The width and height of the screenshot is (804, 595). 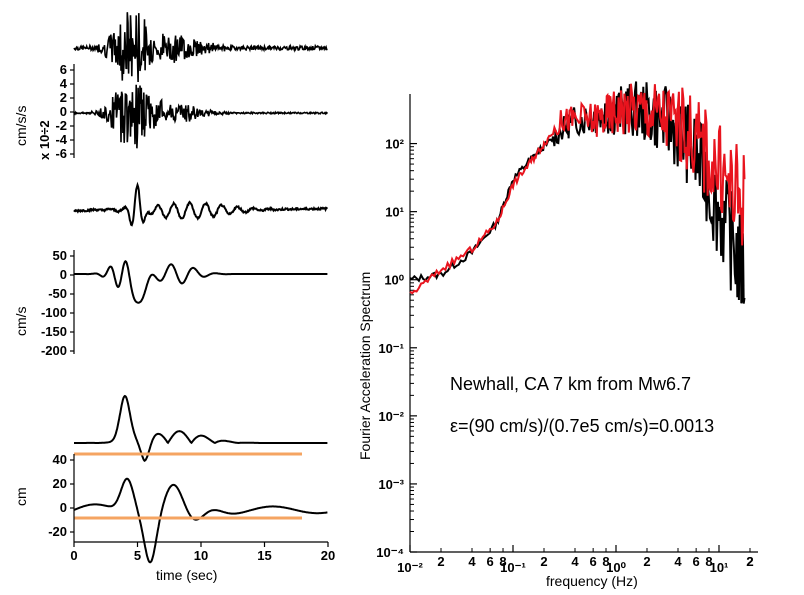 I want to click on tick-label: -50, so click(x=57, y=293).